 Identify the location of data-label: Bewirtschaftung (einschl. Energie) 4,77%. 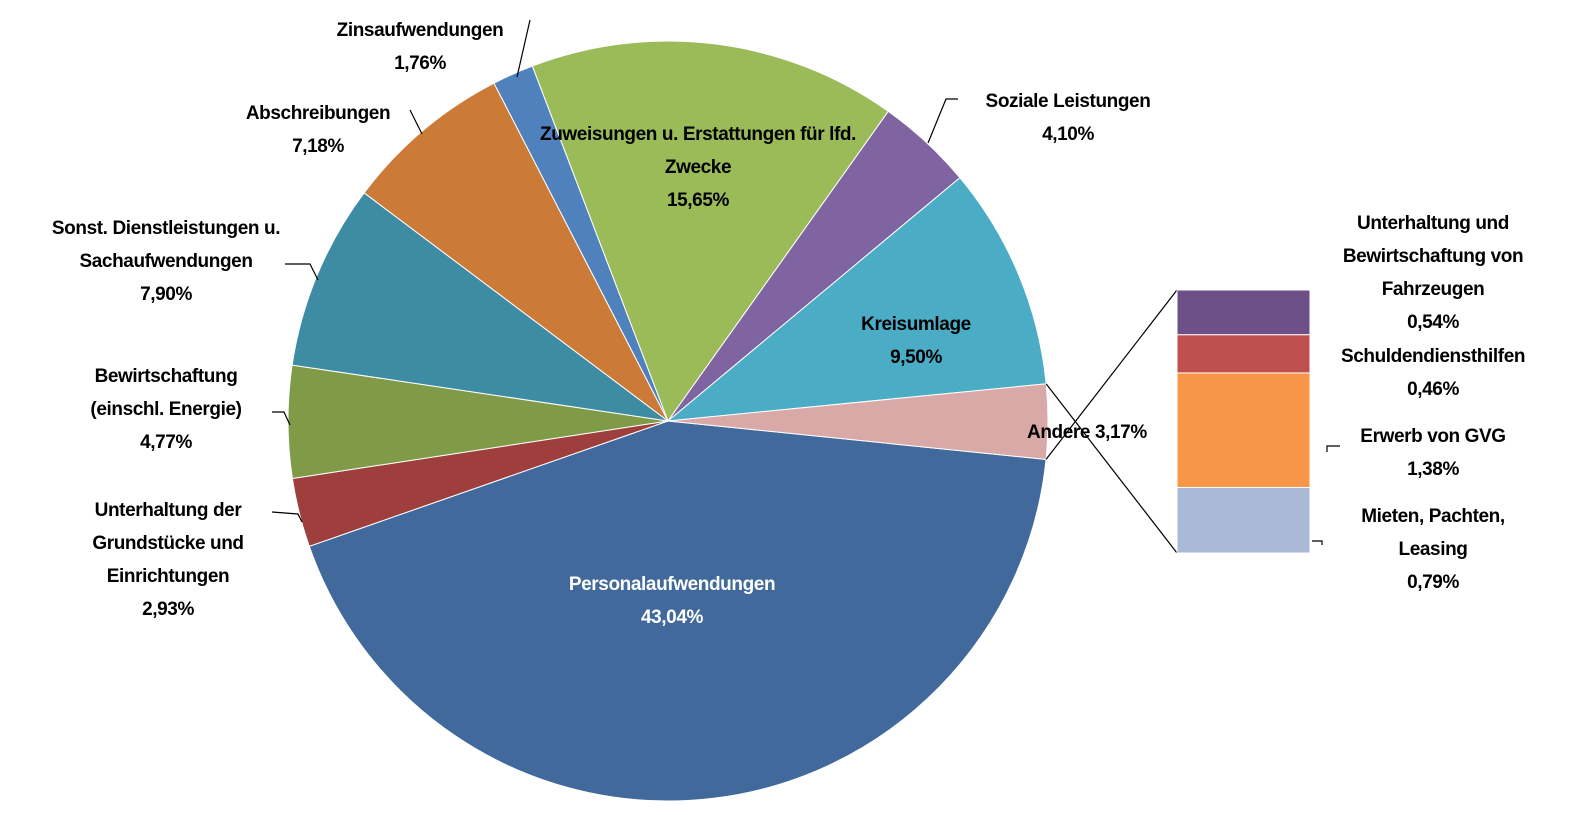
(166, 409).